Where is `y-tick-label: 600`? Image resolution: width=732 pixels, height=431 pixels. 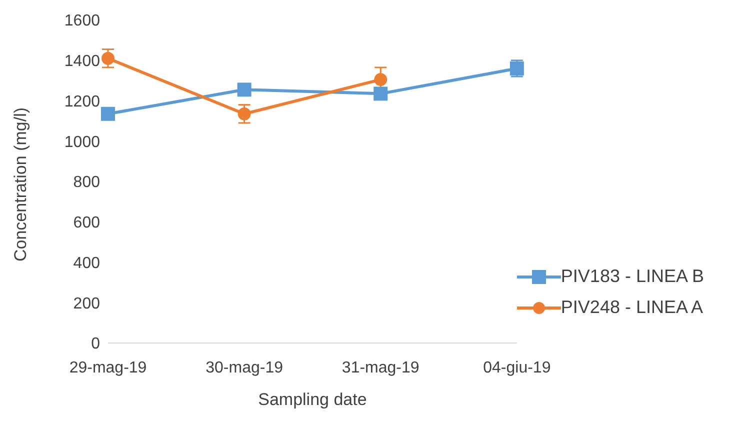
y-tick-label: 600 is located at coordinates (86, 223).